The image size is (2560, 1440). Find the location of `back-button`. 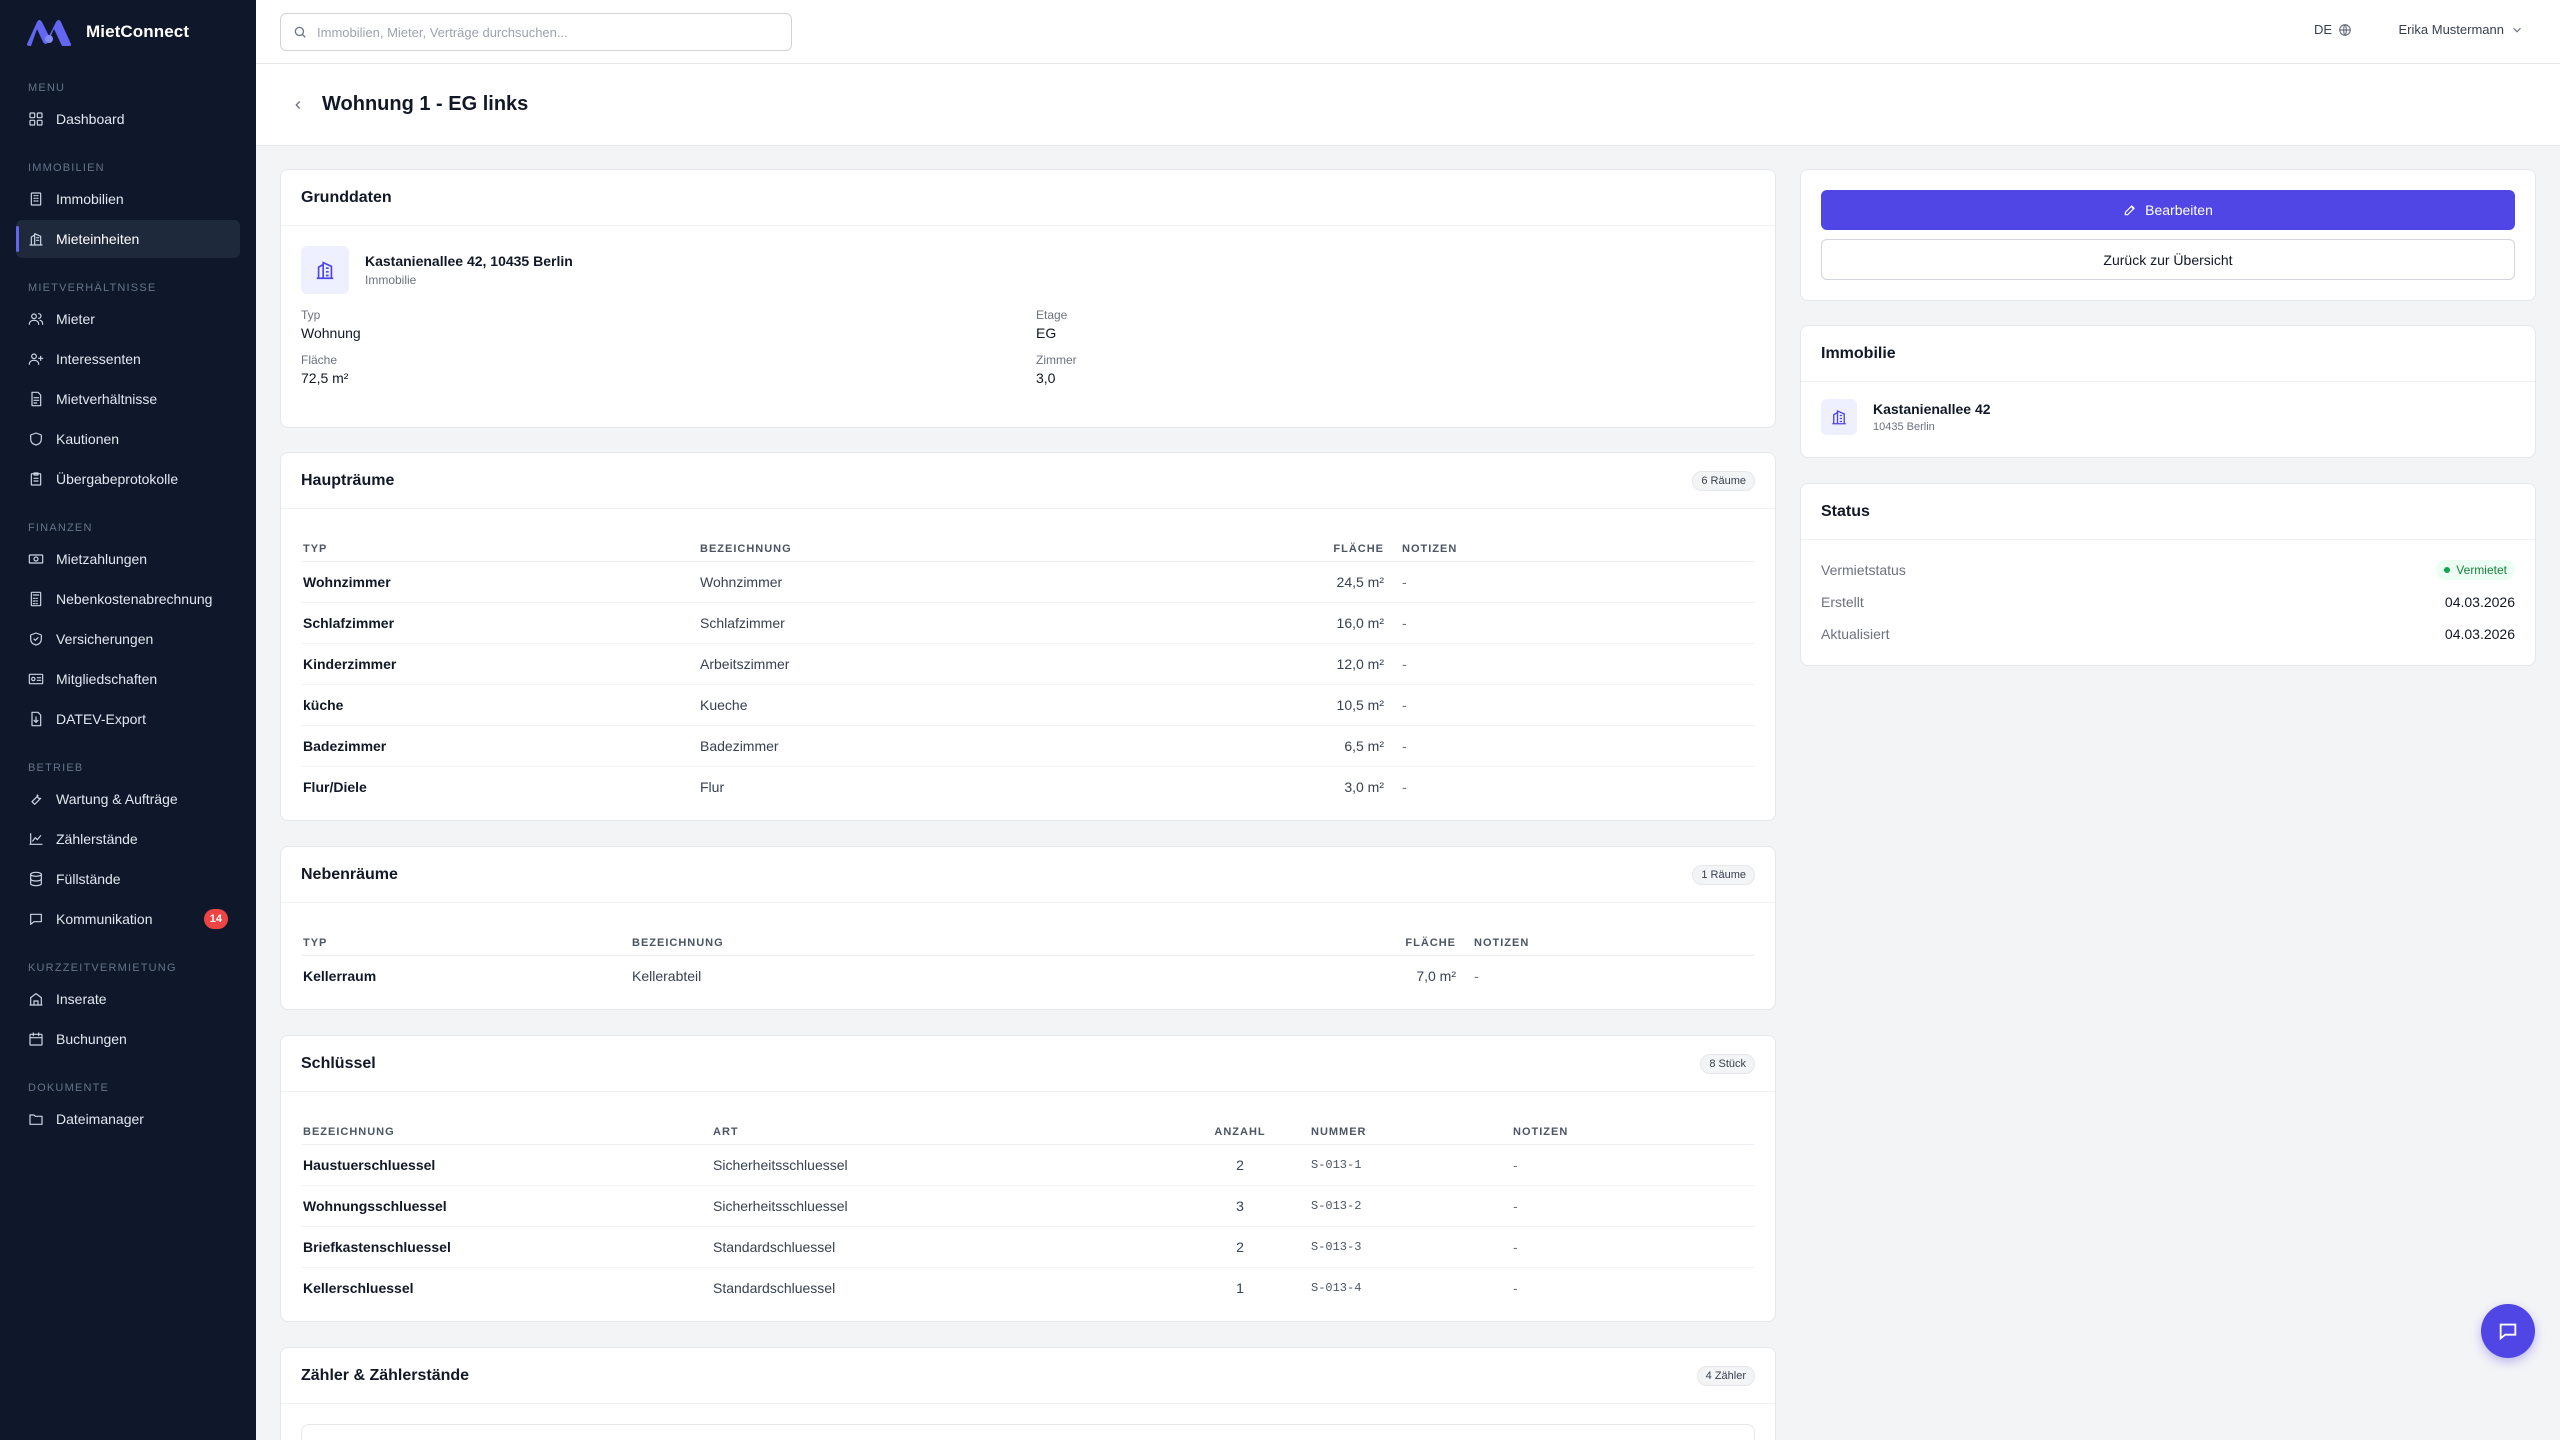

back-button is located at coordinates (298, 105).